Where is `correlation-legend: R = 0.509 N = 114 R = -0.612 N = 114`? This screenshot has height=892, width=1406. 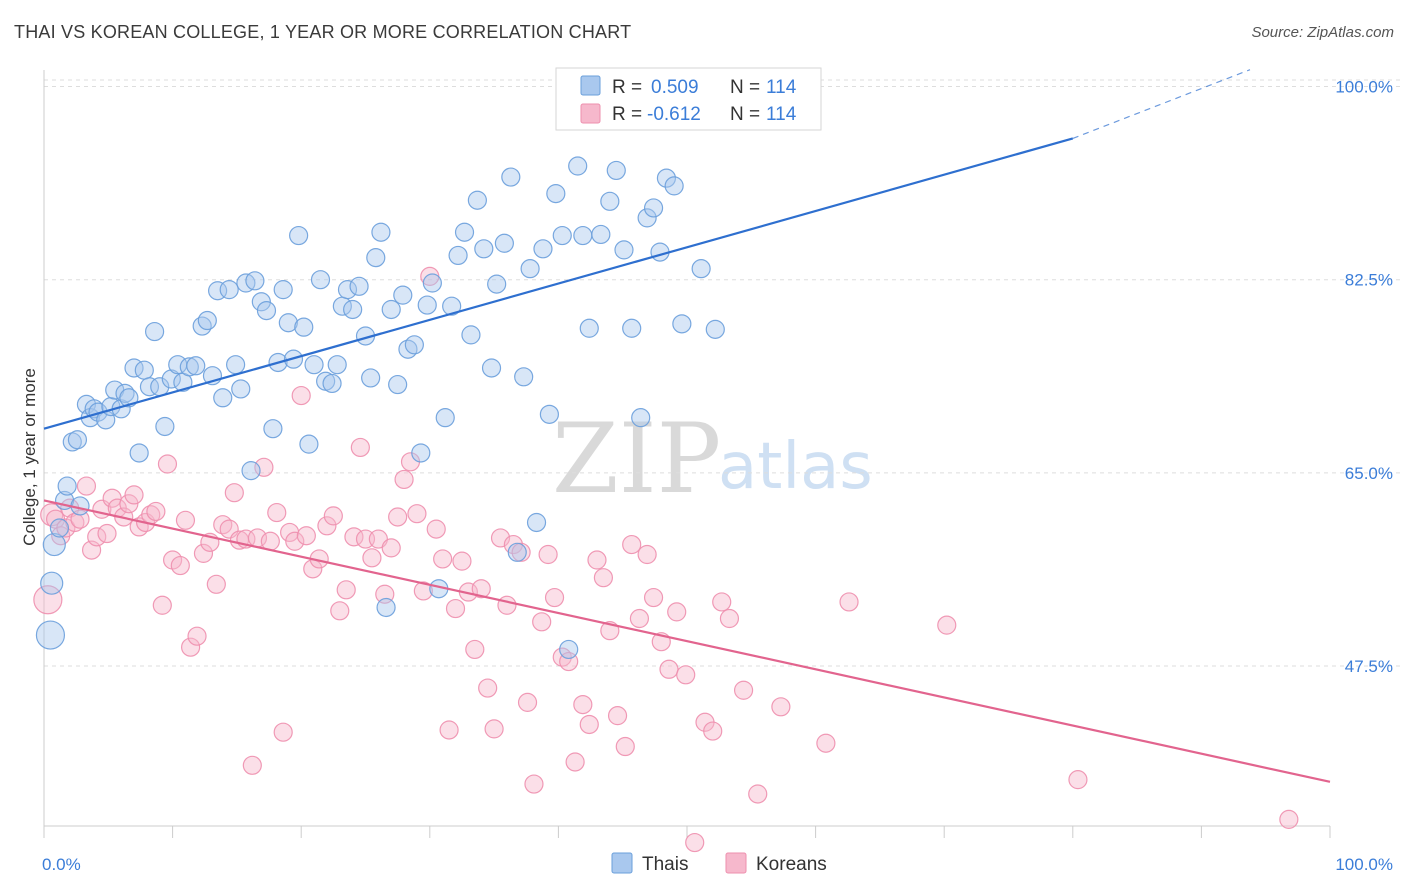 correlation-legend: R = 0.509 N = 114 R = -0.612 N = 114 is located at coordinates (688, 99).